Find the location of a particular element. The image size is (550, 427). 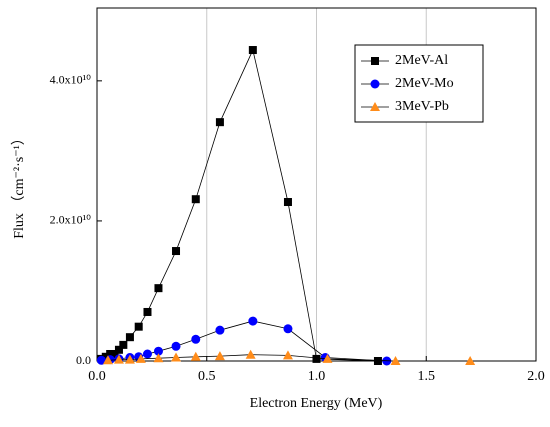

y-tick-label: 4.0x10¹⁰ is located at coordinates (71, 80).